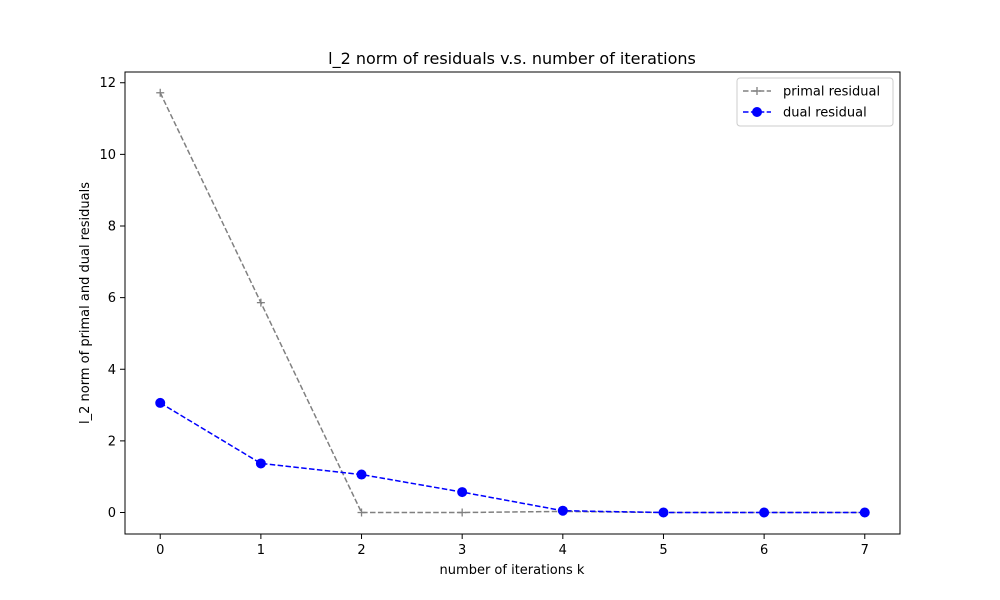  What do you see at coordinates (512, 546) in the screenshot?
I see `x-axis: 0 1 2 3 4 5 6 7` at bounding box center [512, 546].